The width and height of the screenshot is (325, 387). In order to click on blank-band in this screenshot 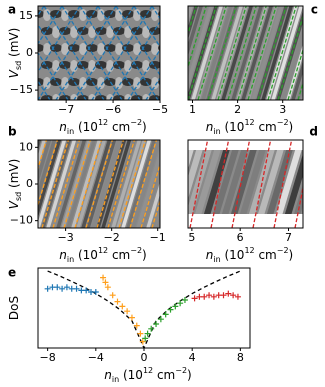, I will do `click(245, 145)`.